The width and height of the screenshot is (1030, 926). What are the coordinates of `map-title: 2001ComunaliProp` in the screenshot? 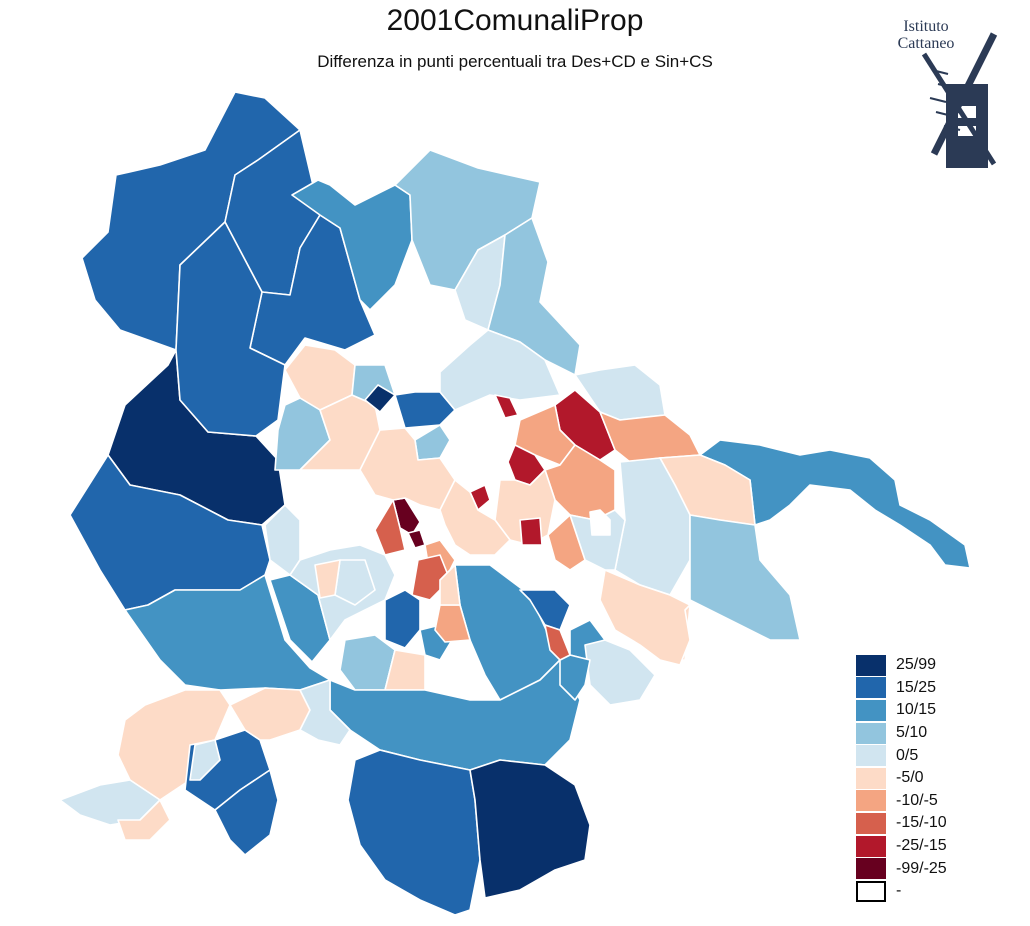 It's located at (515, 20).